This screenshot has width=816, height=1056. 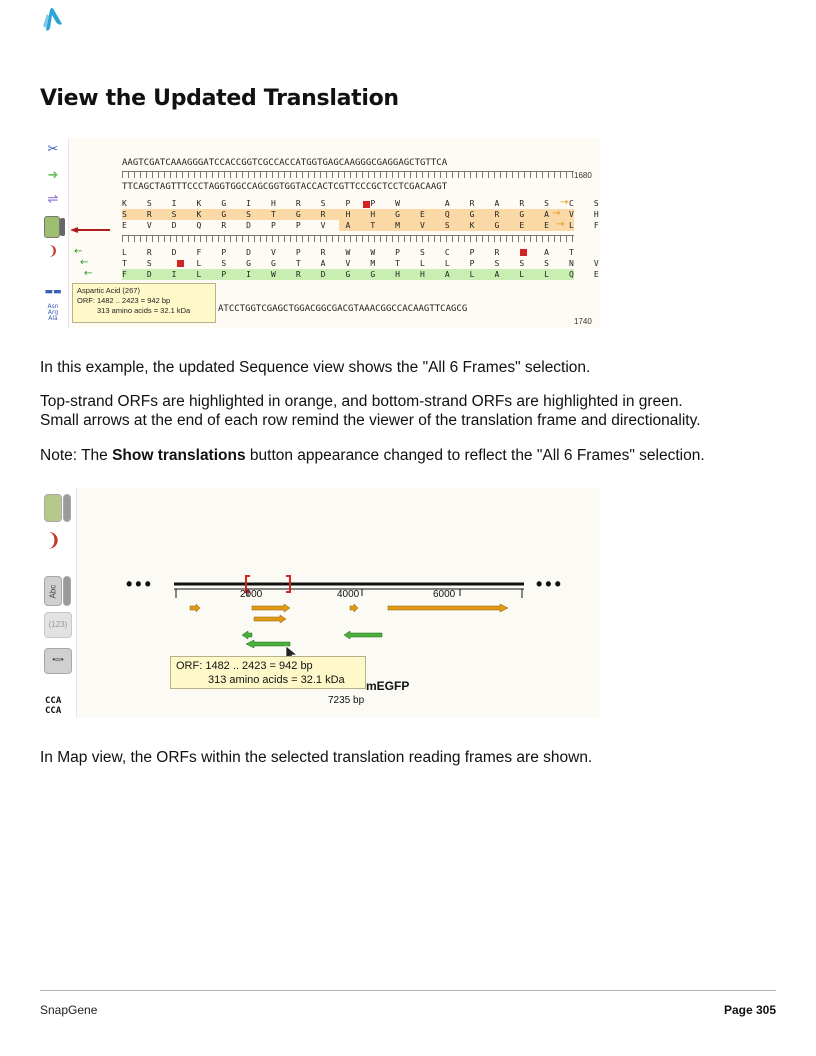 I want to click on tick-label-6000: 6000, so click(x=444, y=594).